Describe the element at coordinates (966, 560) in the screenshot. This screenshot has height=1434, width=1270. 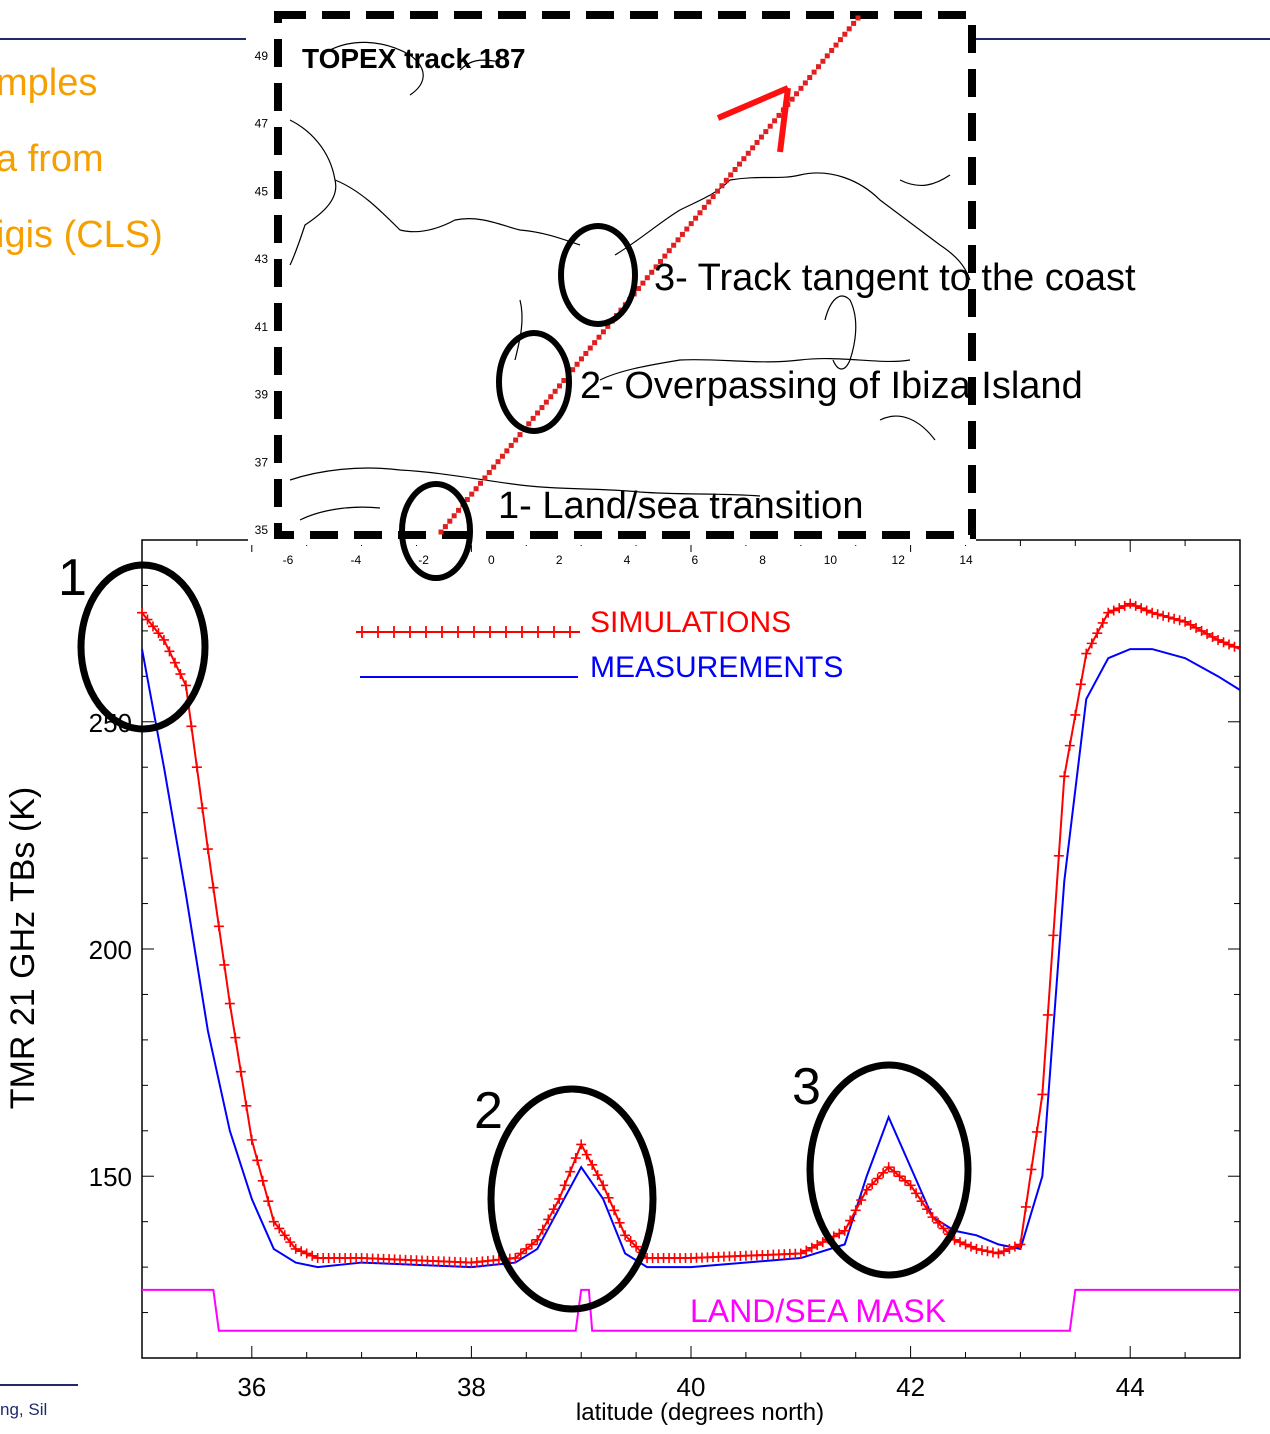
I see `map-lon-label: 14` at that location.